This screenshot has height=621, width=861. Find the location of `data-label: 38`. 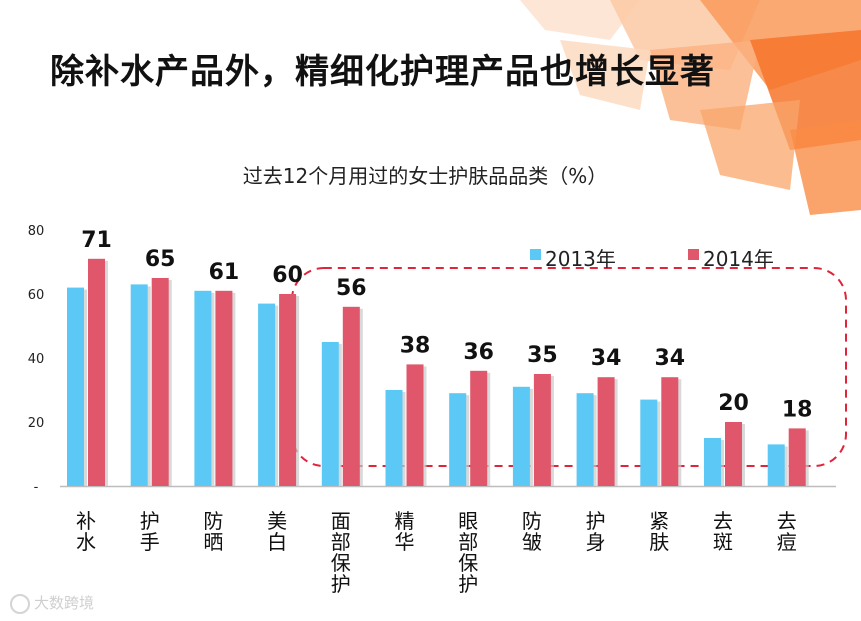

data-label: 38 is located at coordinates (415, 345).